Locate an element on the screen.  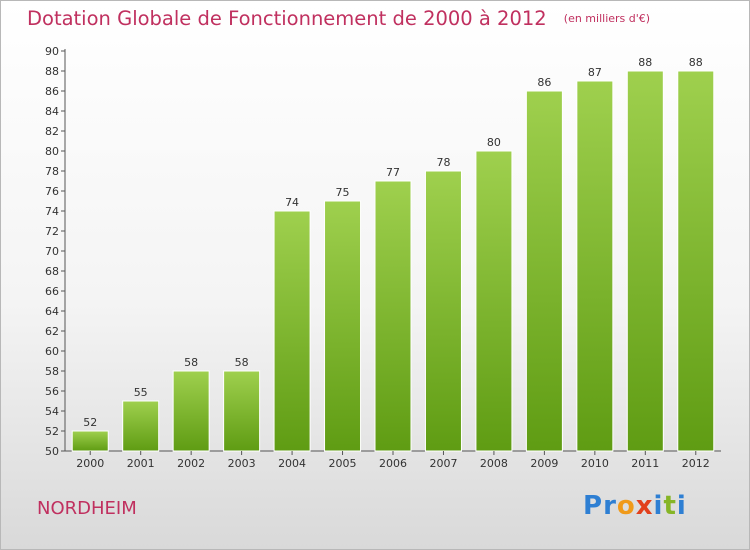
y-tick-label: 80 is located at coordinates (52, 151).